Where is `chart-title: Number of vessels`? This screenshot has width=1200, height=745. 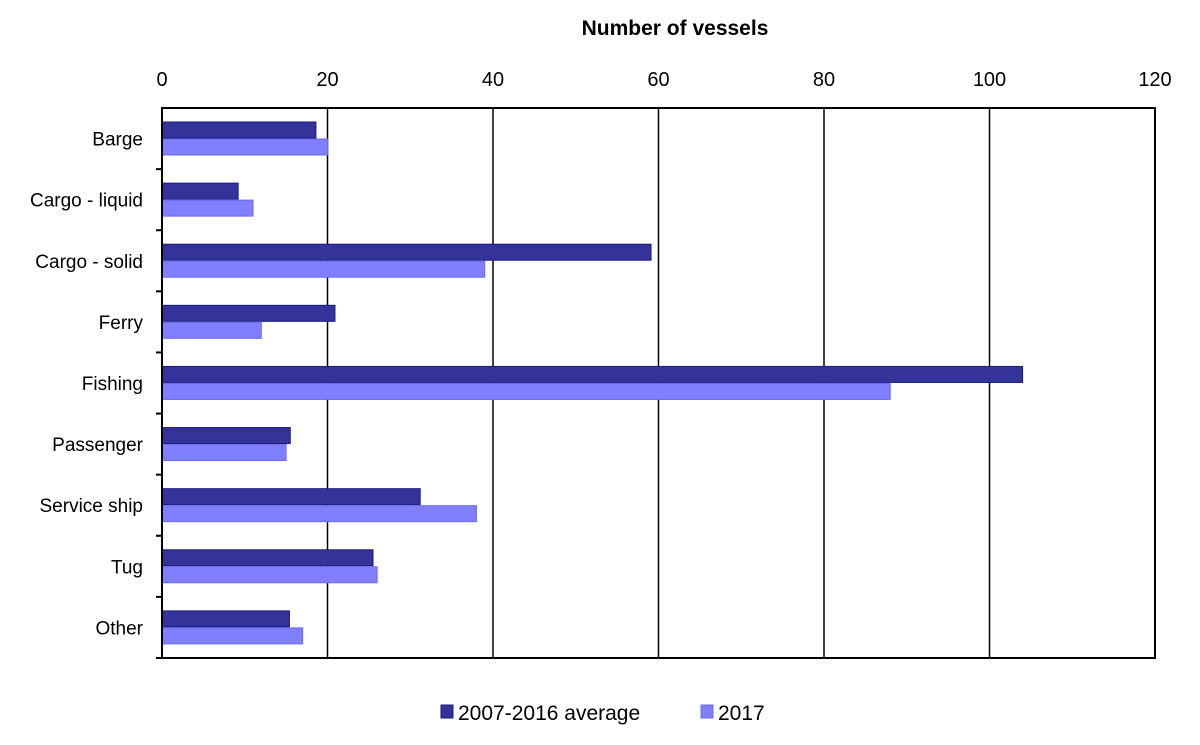
chart-title: Number of vessels is located at coordinates (675, 28).